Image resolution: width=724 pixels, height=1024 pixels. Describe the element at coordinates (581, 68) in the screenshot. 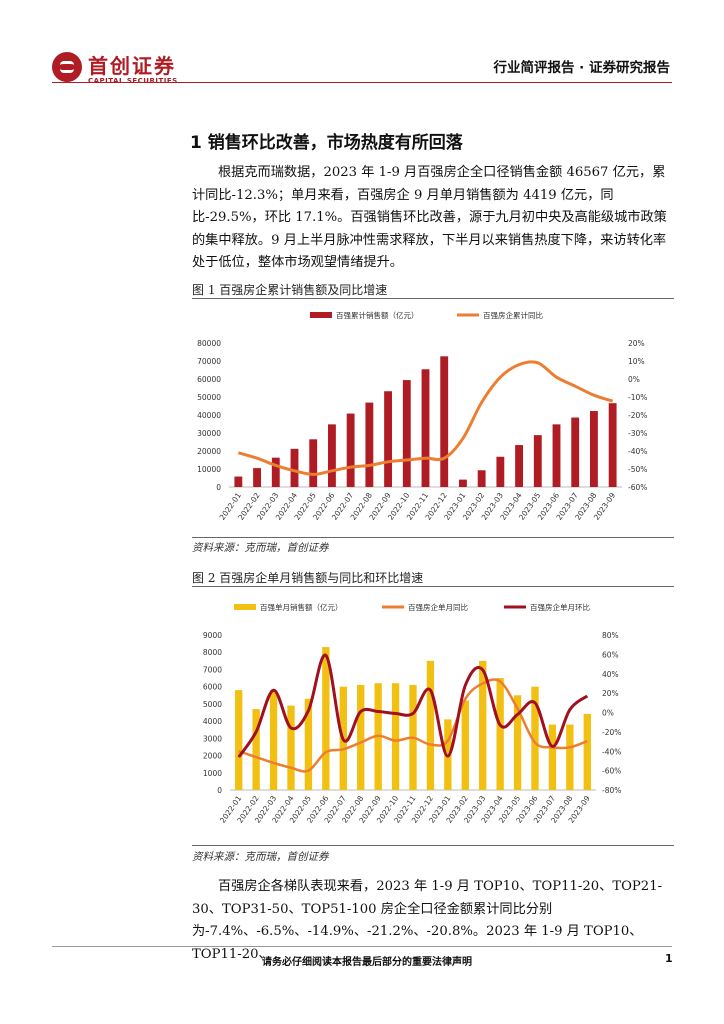

I see `report-type-header: 行业简评报告 · 证券研究报告` at that location.